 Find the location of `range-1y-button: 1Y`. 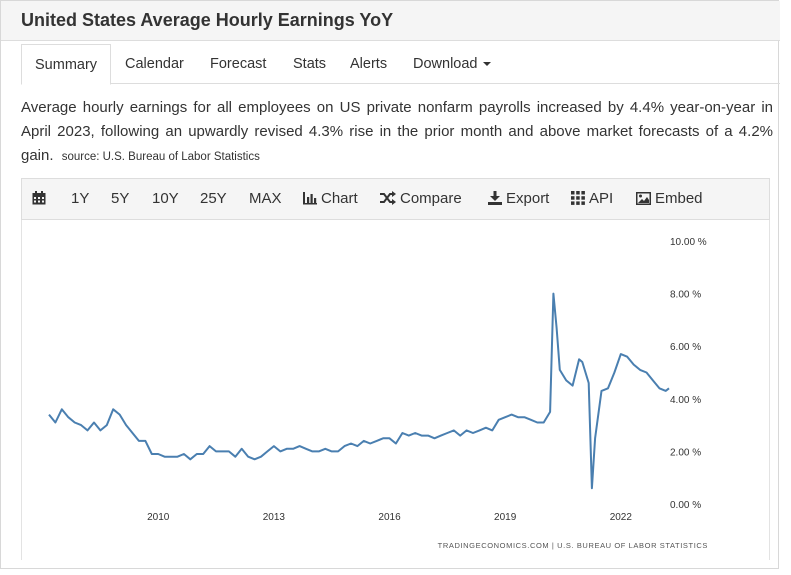

range-1y-button: 1Y is located at coordinates (80, 198).